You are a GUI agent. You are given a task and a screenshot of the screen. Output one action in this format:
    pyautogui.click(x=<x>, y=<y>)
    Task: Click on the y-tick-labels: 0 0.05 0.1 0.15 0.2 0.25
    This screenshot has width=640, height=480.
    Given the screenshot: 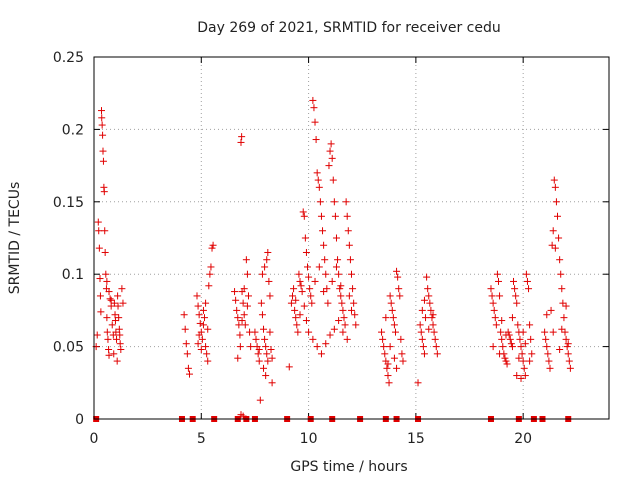 What is the action you would take?
    pyautogui.click(x=68, y=239)
    